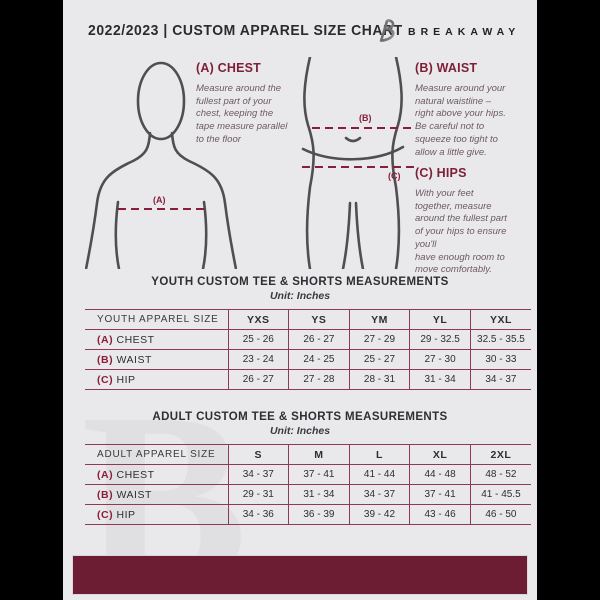  I want to click on measurement-cell: 43 - 46, so click(440, 514).